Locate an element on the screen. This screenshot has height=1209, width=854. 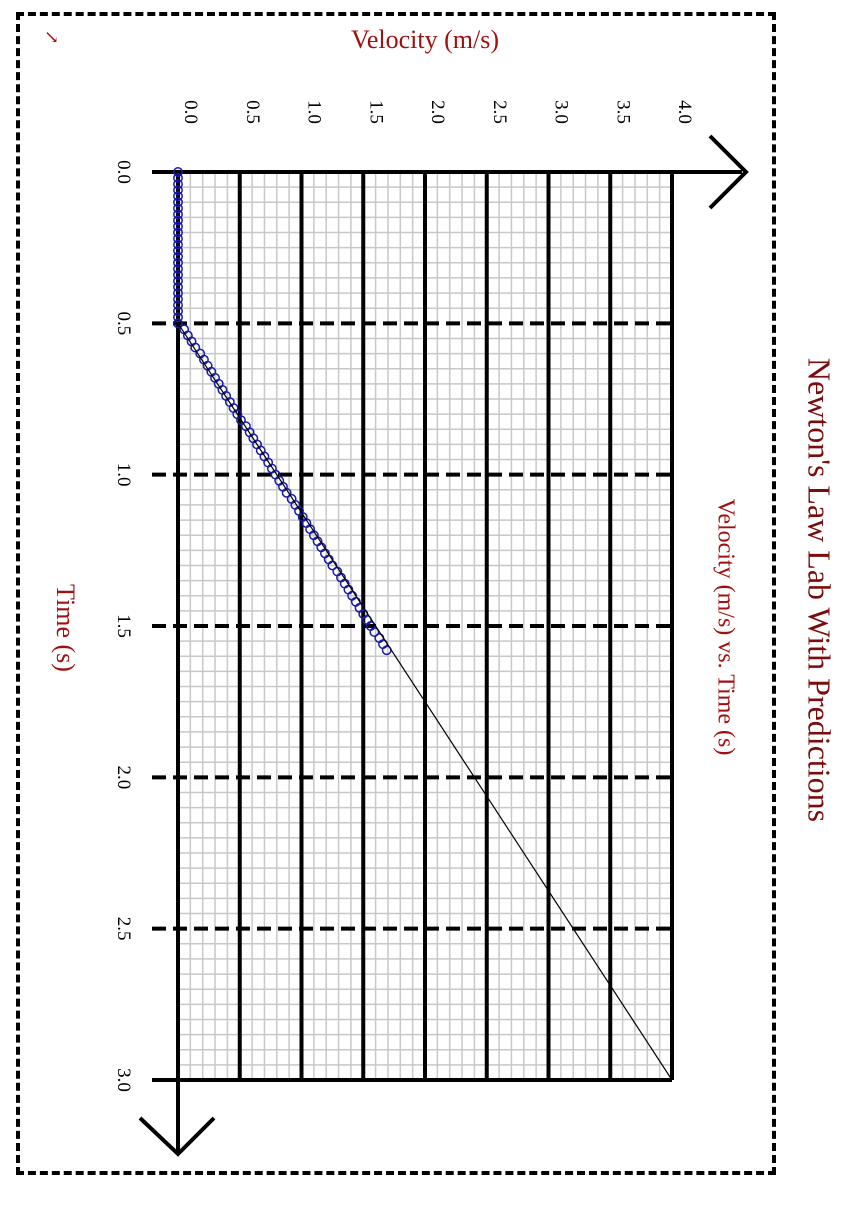
velocity-tick-label: 0.0 is located at coordinates (190, 112).